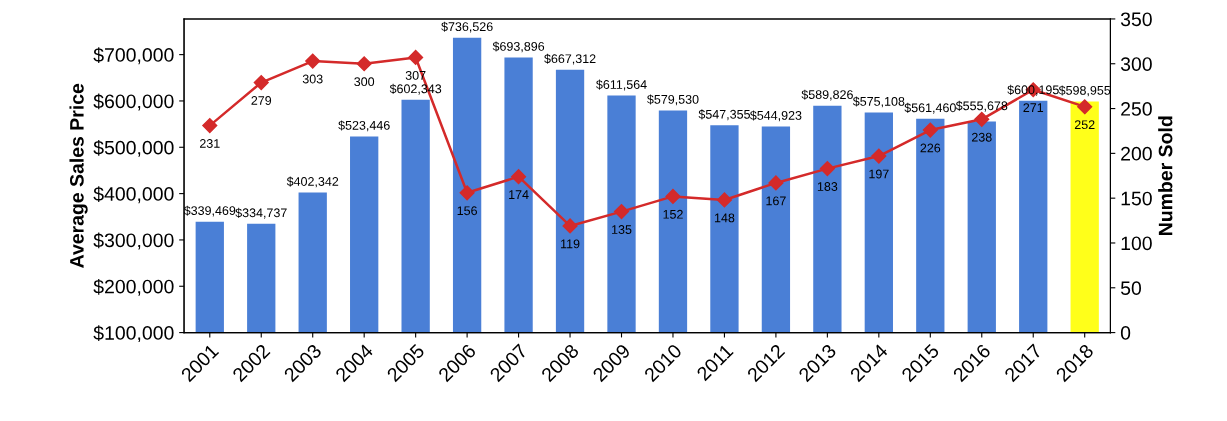 The width and height of the screenshot is (1227, 421). Describe the element at coordinates (775, 116) in the screenshot. I see `data-label: $544,923` at that location.